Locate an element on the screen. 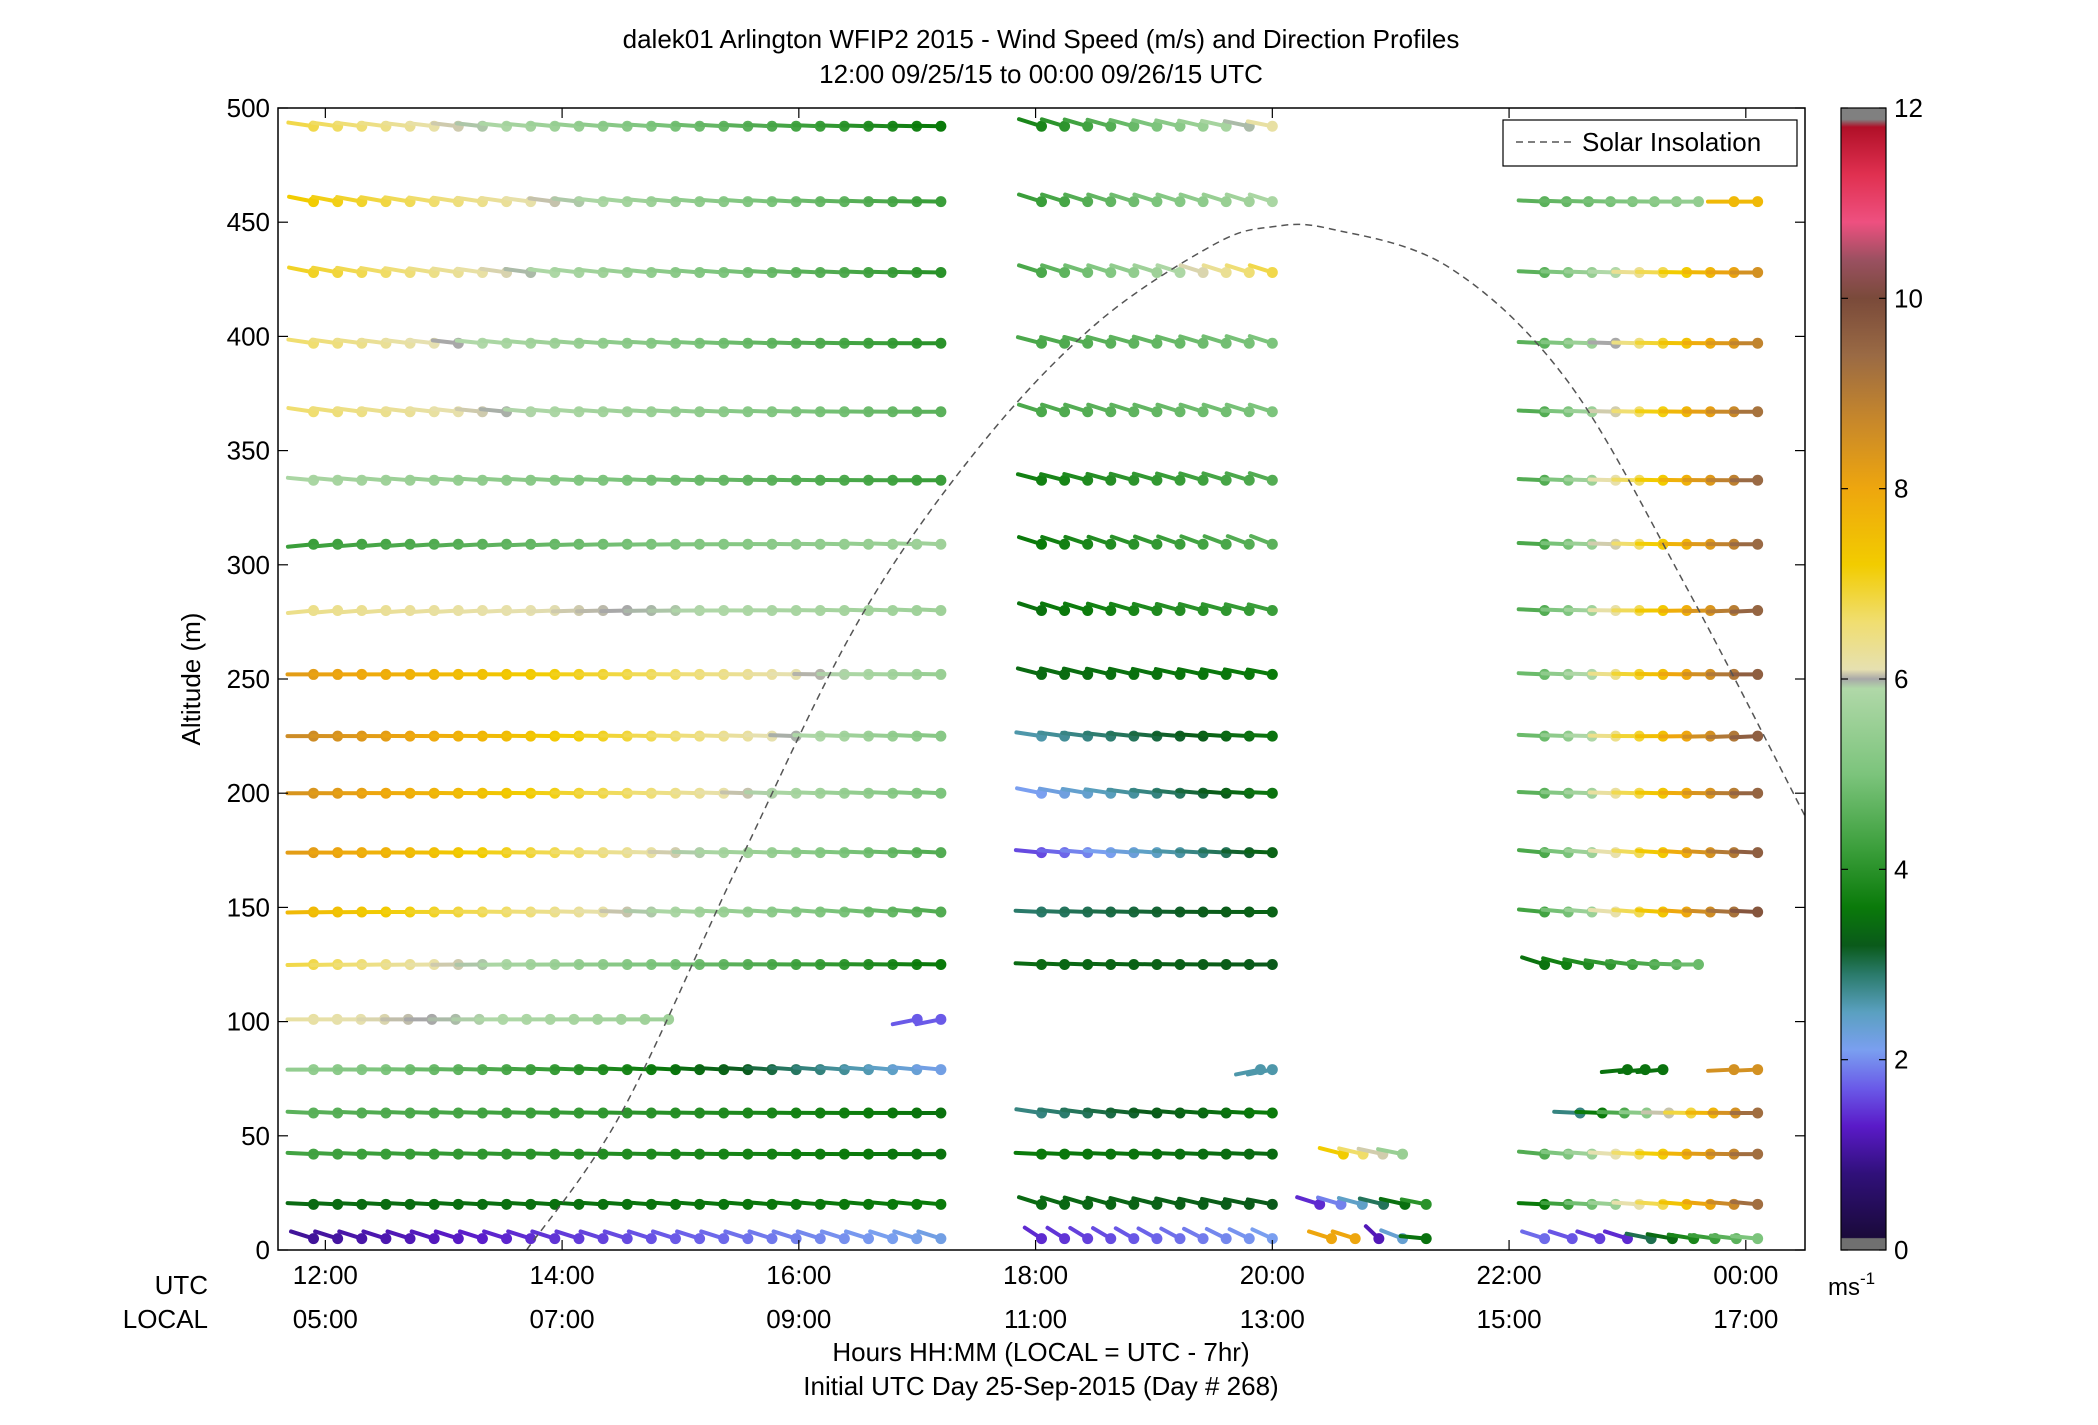 This screenshot has width=2098, height=1425. colorbar-unit-base: ms is located at coordinates (1844, 1287).